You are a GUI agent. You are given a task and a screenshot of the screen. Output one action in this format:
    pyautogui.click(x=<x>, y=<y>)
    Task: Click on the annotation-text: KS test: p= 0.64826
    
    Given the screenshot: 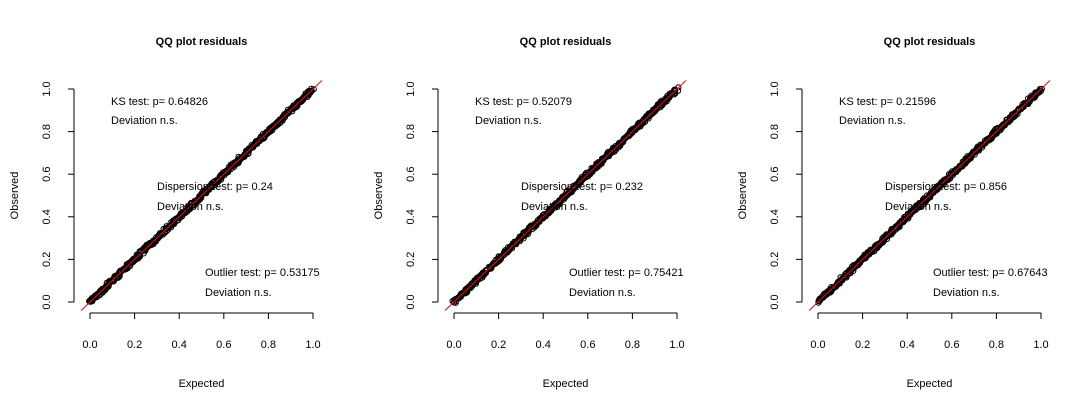 What is the action you would take?
    pyautogui.click(x=159, y=102)
    